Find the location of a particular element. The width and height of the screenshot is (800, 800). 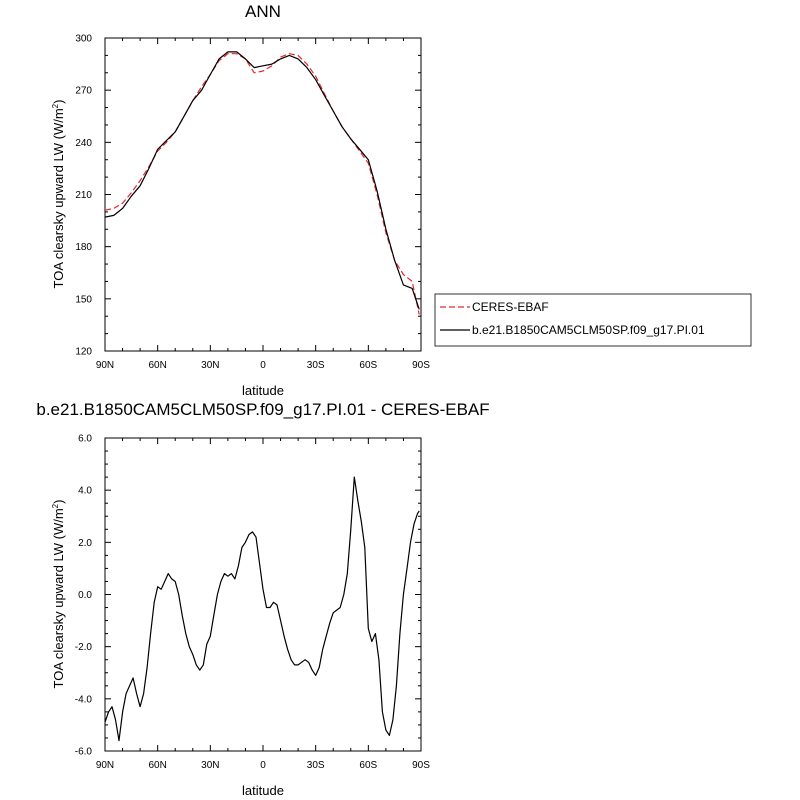

y-tick-label: 150 is located at coordinates (83, 299).